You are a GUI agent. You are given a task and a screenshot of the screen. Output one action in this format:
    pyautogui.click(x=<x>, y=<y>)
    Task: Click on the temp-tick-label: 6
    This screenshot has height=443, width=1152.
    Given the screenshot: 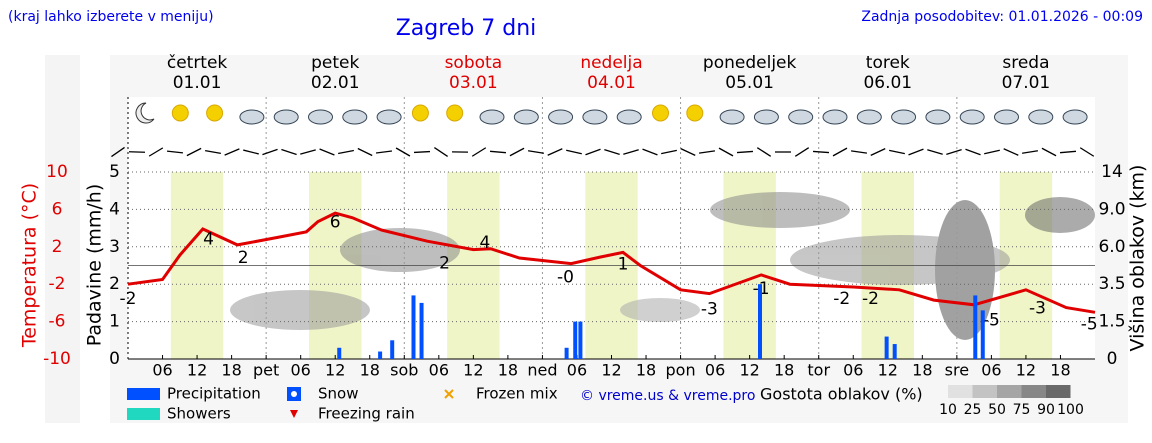 What is the action you would take?
    pyautogui.click(x=57, y=209)
    